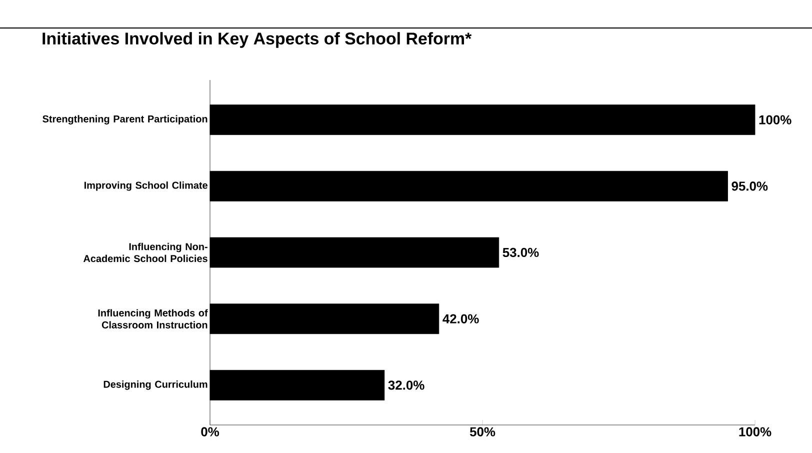 The width and height of the screenshot is (812, 453). Describe the element at coordinates (125, 119) in the screenshot. I see `y-tick-label: Strengthening Parent Participation` at that location.